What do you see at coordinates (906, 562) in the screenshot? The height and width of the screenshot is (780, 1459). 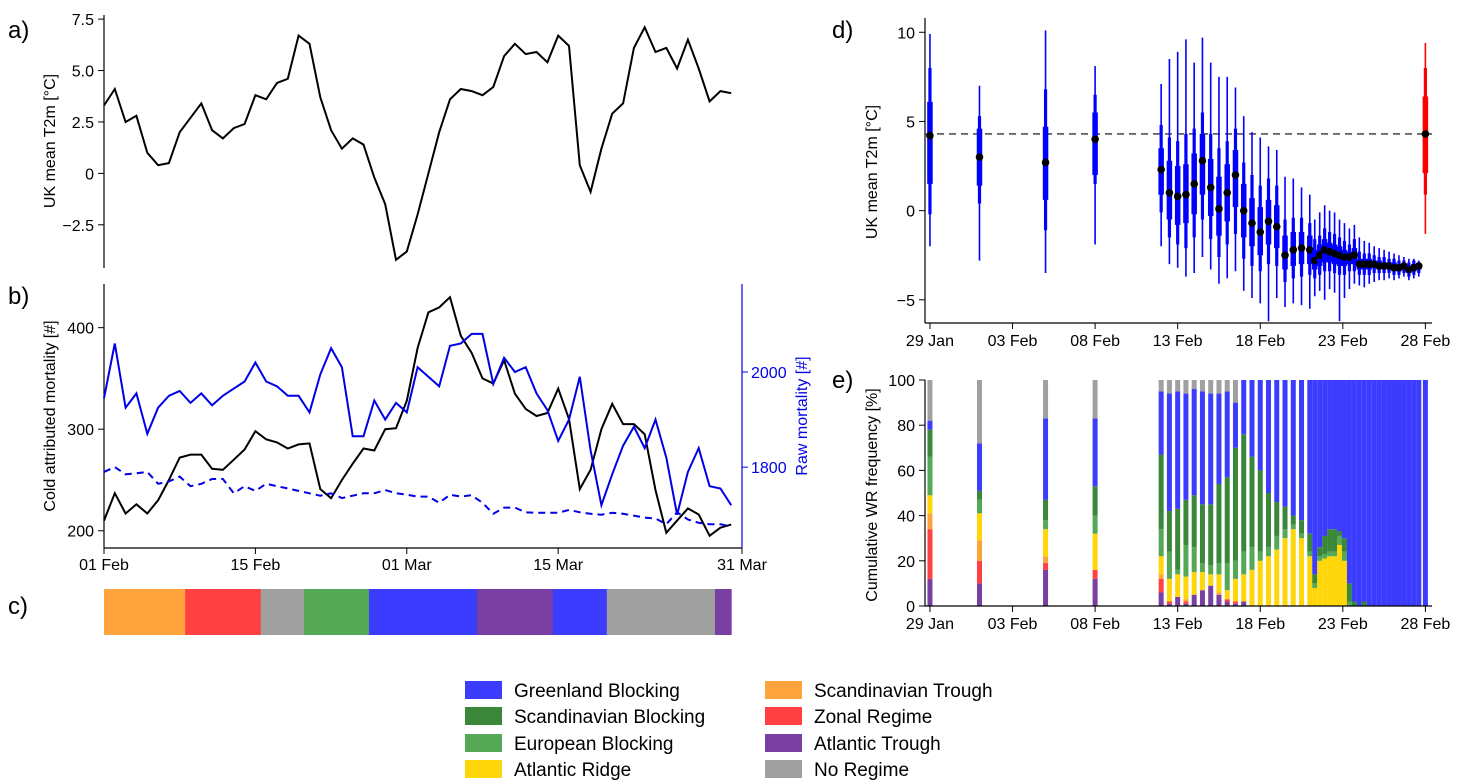 I see `y-tick-label: 20` at bounding box center [906, 562].